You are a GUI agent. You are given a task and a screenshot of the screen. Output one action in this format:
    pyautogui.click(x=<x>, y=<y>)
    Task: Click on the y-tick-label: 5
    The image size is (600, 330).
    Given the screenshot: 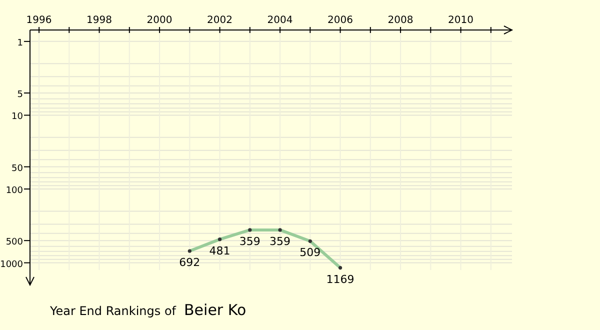 What is the action you would take?
    pyautogui.click(x=20, y=95)
    